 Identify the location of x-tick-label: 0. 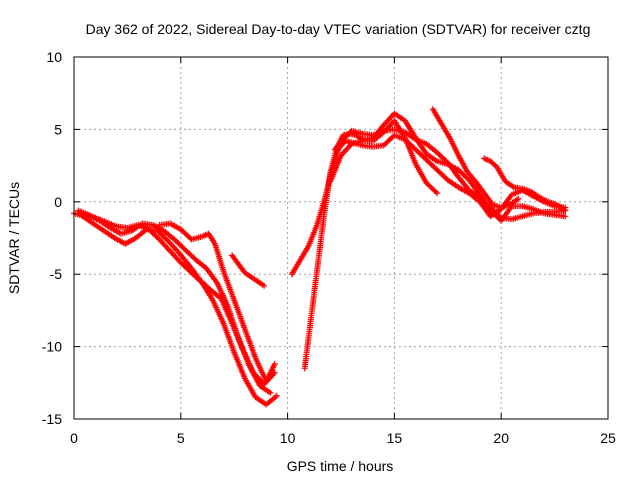
(74, 438).